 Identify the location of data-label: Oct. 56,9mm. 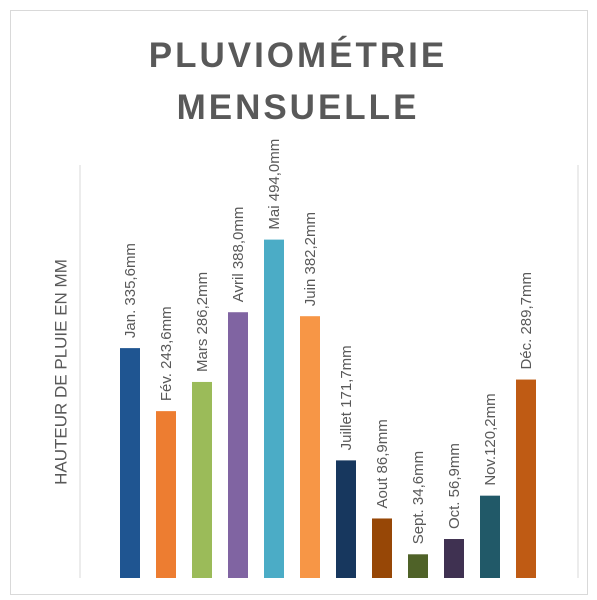
(454, 486).